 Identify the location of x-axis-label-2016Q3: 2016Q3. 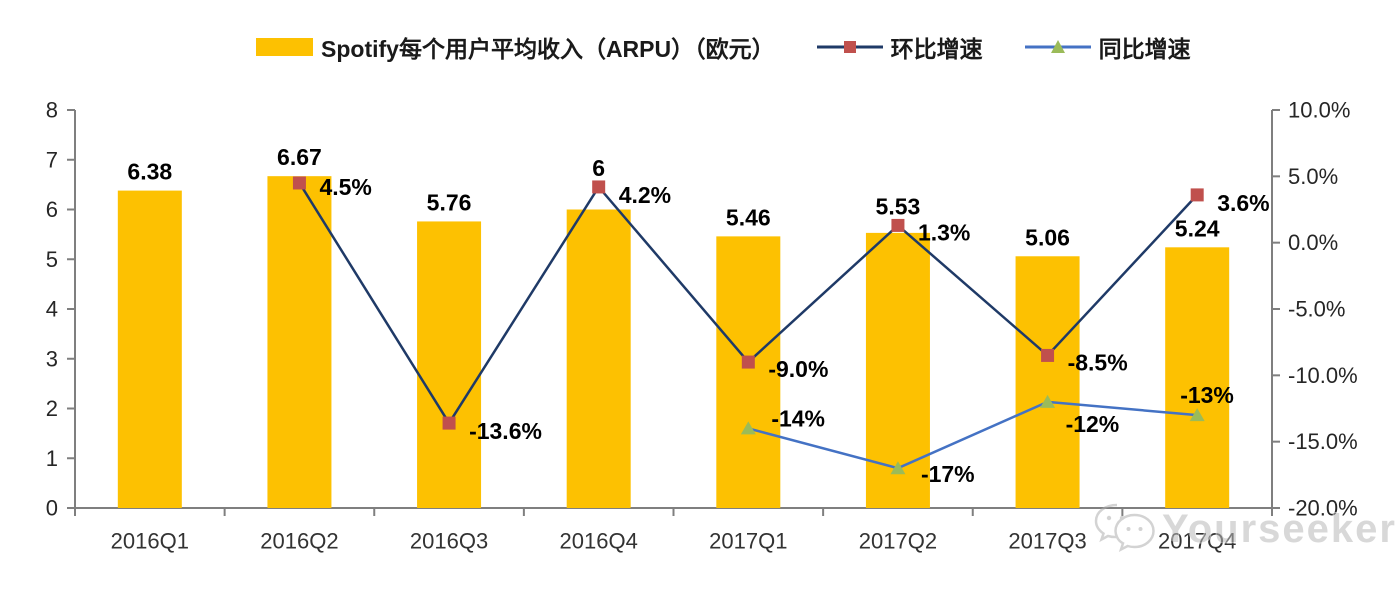
(449, 541).